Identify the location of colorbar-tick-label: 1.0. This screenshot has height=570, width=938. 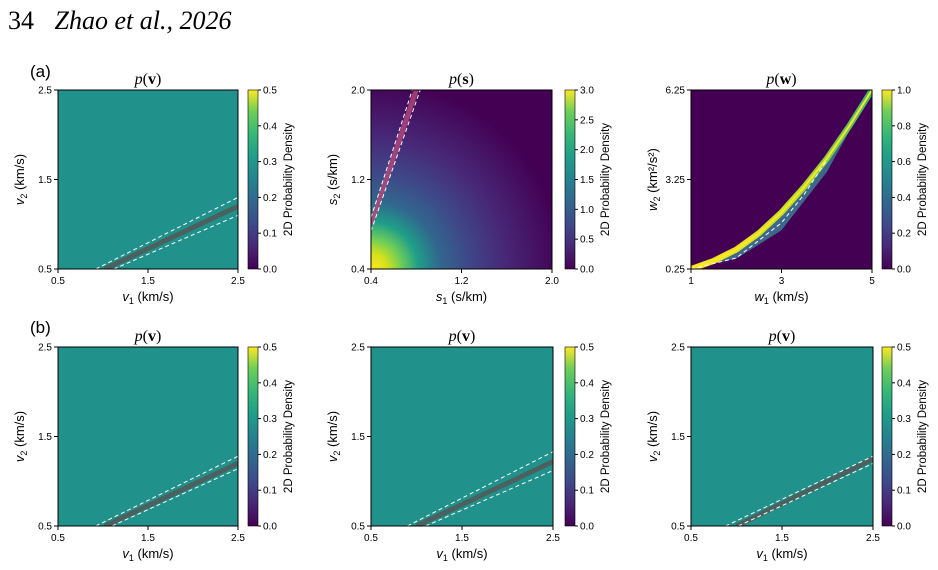
(904, 91).